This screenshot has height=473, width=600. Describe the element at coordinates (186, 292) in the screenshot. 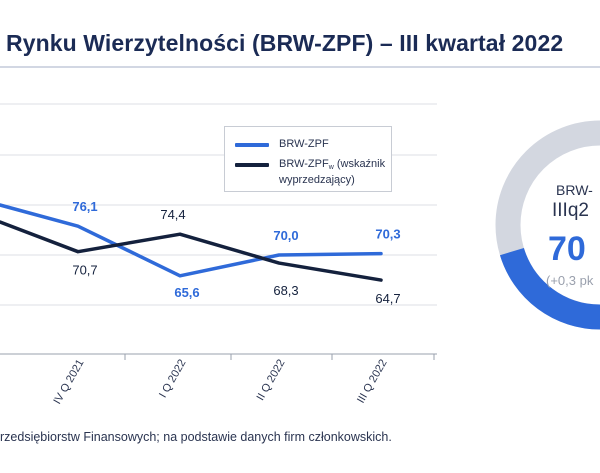

I see `data-label: 65,6` at that location.